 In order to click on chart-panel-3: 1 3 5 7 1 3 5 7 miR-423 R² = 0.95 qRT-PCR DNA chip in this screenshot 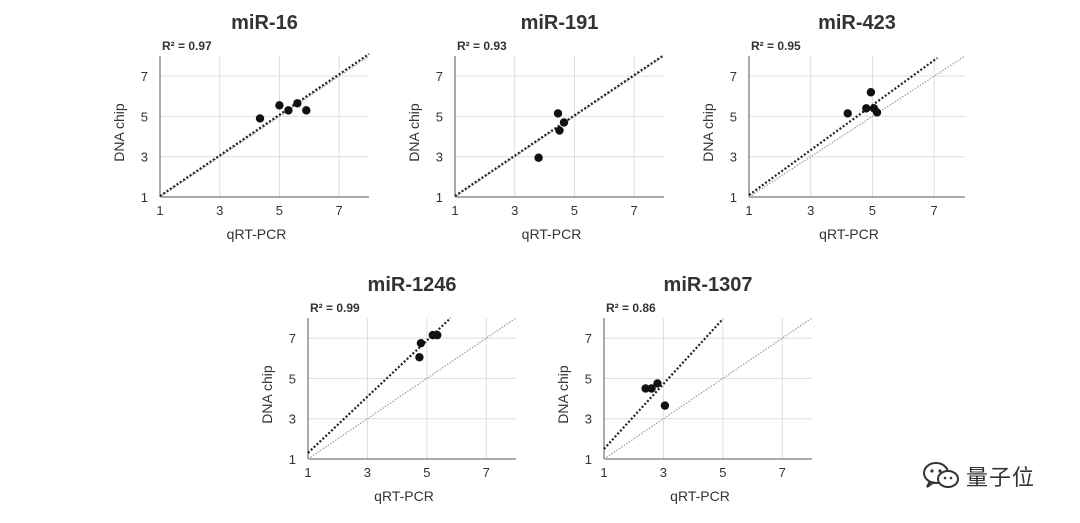, I will do `click(833, 127)`.